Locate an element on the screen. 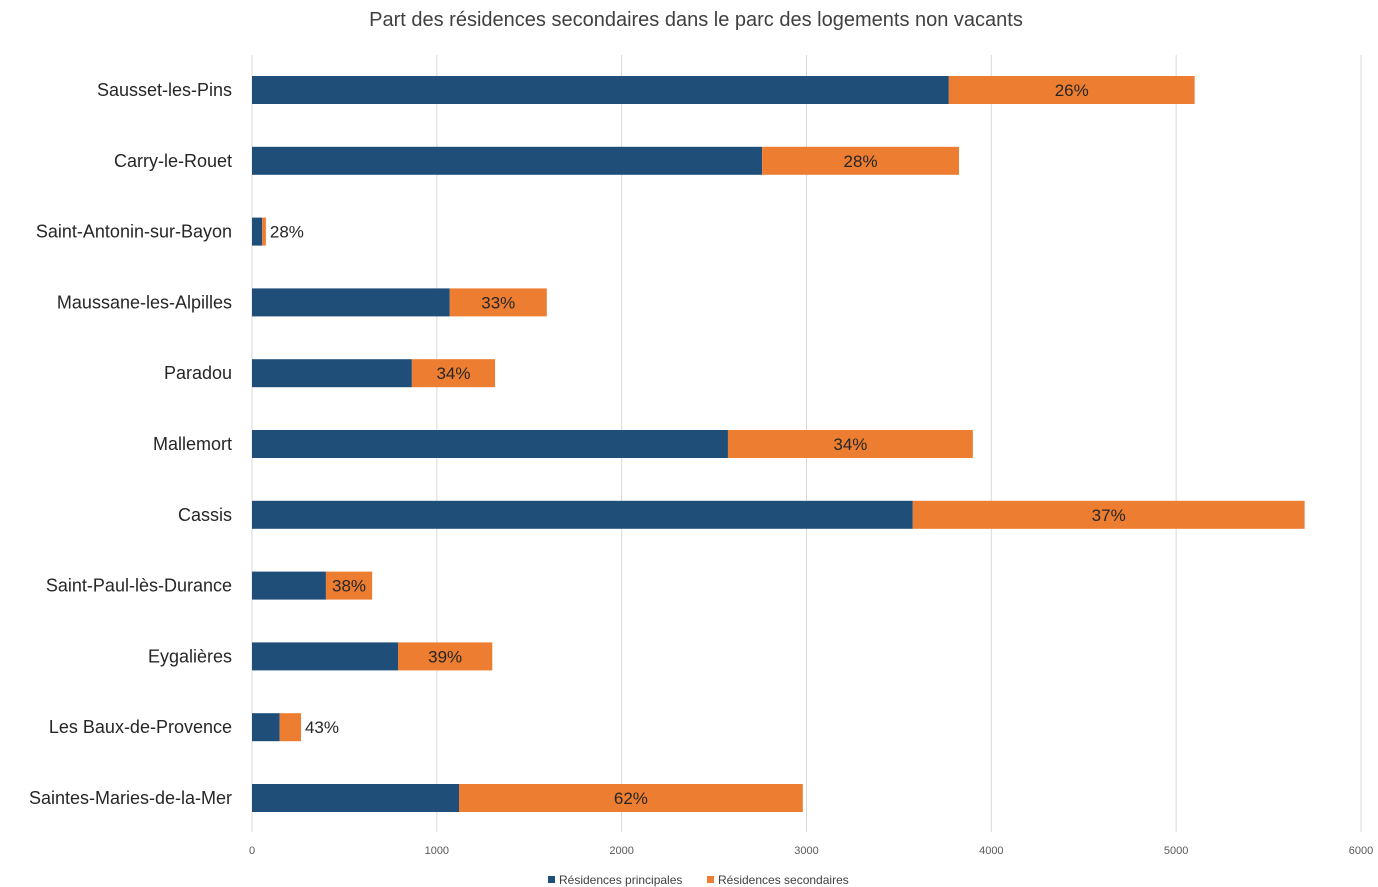 Image resolution: width=1378 pixels, height=887 pixels. category-label: Mallemort is located at coordinates (192, 444).